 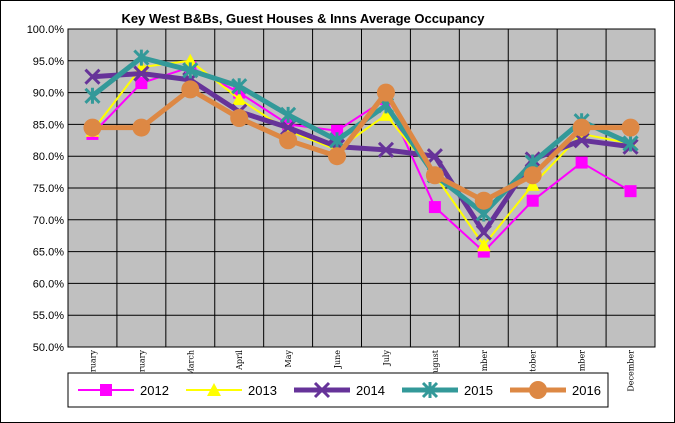 I want to click on legend: 2012 2013 2014 2015 2016, so click(x=338, y=390).